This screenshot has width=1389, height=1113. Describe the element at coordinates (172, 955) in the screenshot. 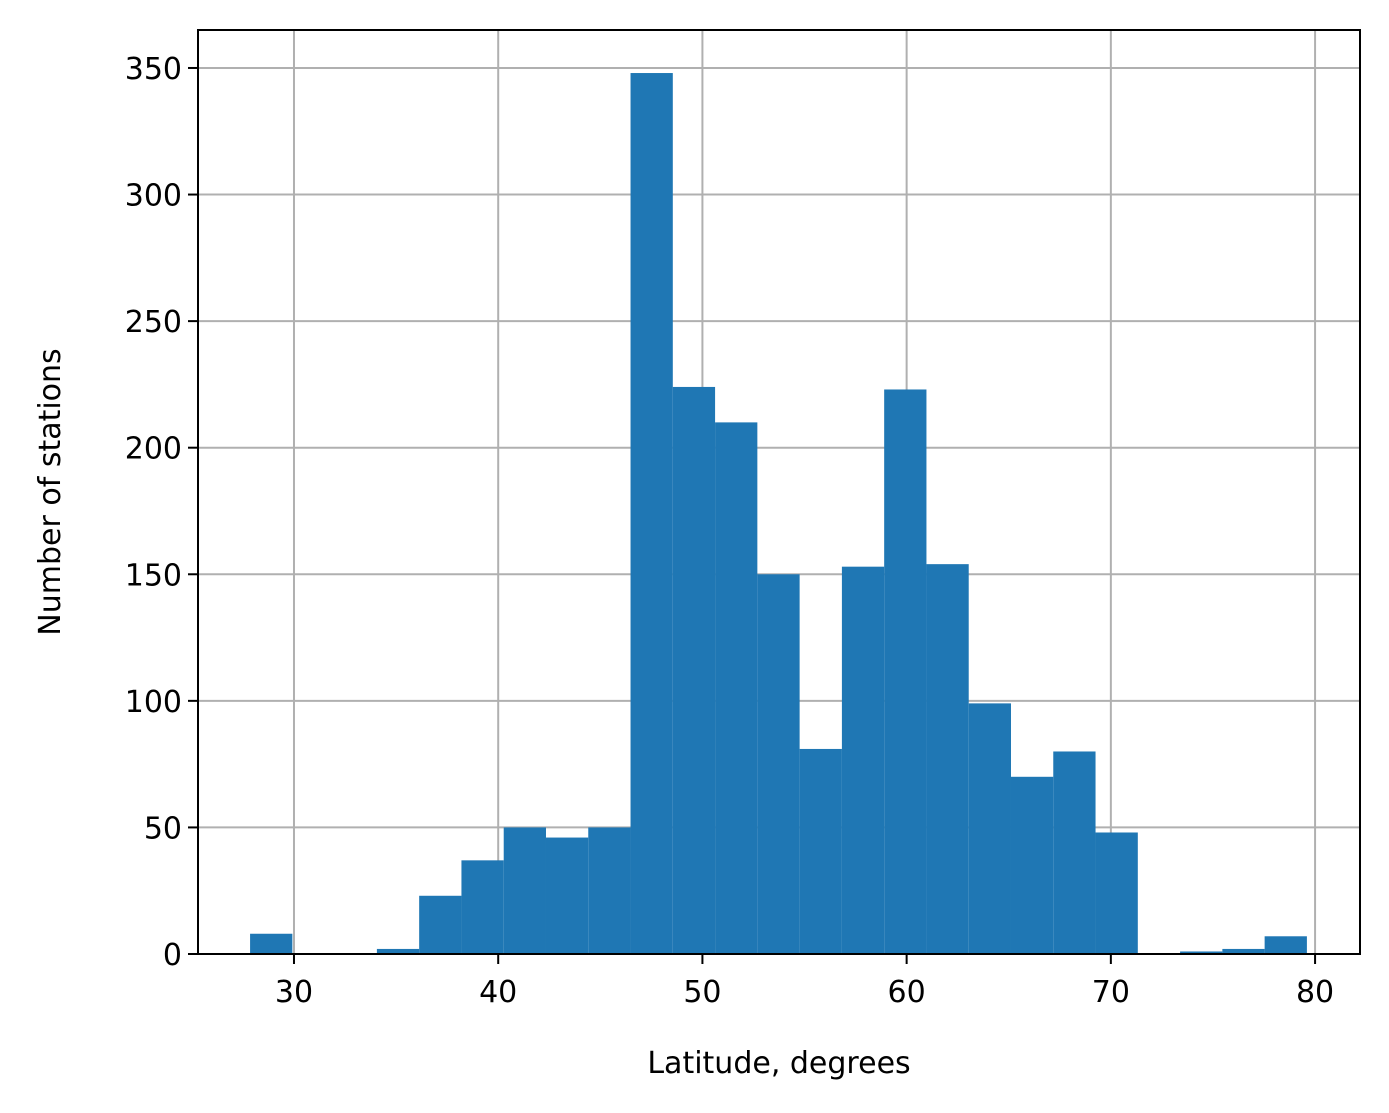

I see `y-tick-label: 0` at that location.